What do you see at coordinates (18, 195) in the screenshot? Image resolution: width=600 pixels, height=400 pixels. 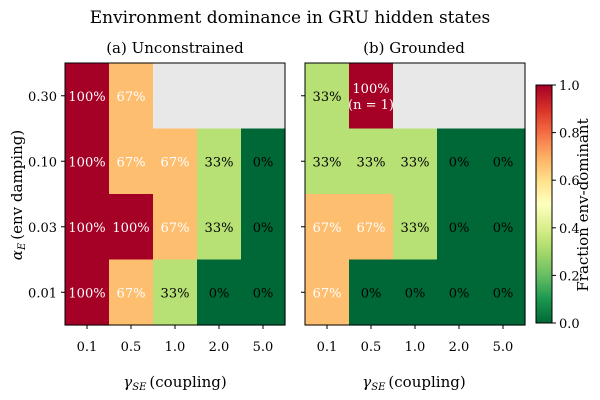 I see `y-axis-label: αE (env damping)` at bounding box center [18, 195].